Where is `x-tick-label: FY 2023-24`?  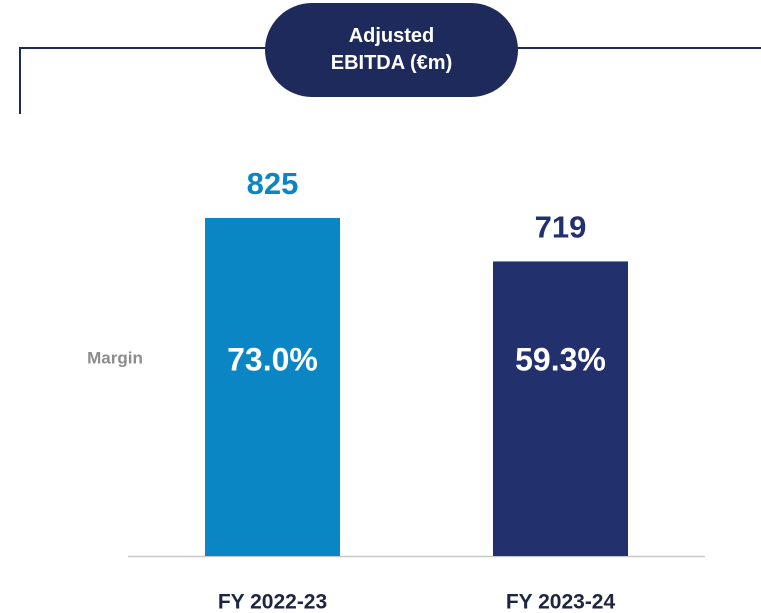
x-tick-label: FY 2023-24 is located at coordinates (561, 602).